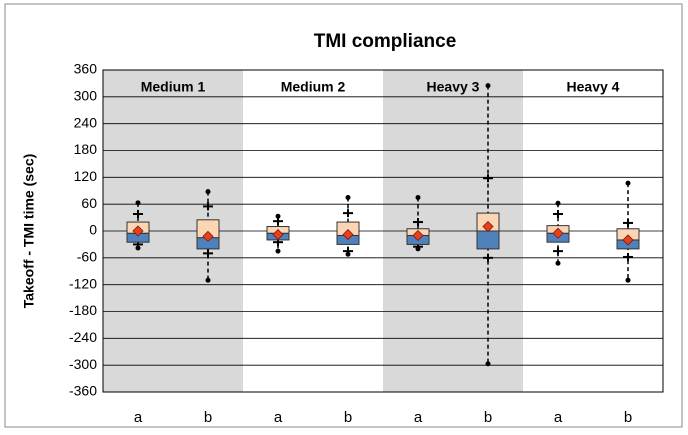 The width and height of the screenshot is (688, 435). Describe the element at coordinates (86, 176) in the screenshot. I see `y-tick-label: 120` at that location.